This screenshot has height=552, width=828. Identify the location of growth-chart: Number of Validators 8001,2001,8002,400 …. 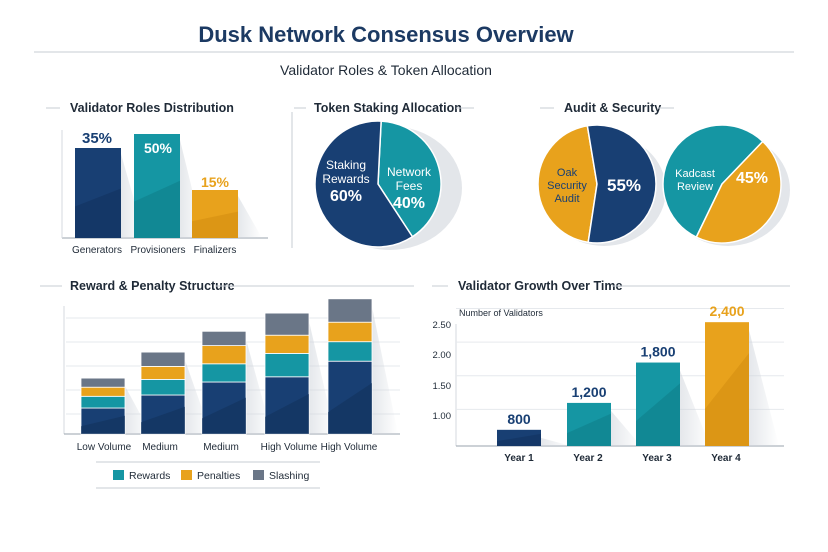
(608, 383).